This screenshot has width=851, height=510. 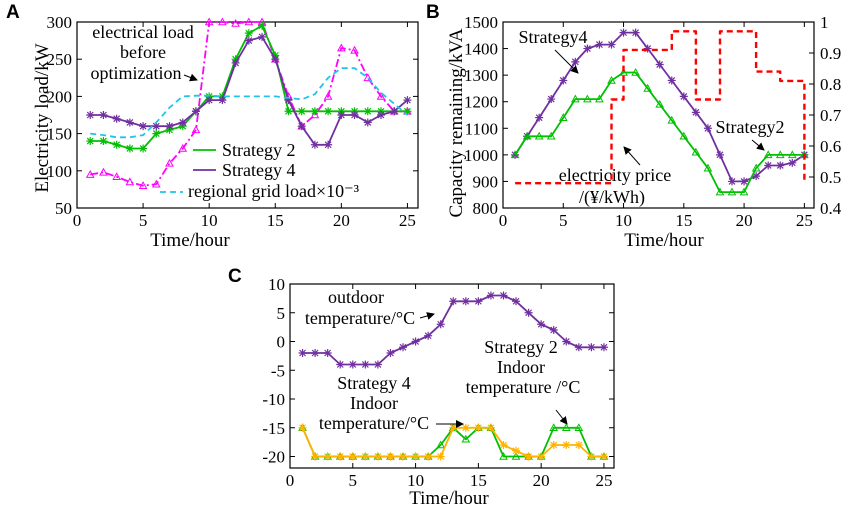 What do you see at coordinates (281, 313) in the screenshot?
I see `y-tick-label: 5` at bounding box center [281, 313].